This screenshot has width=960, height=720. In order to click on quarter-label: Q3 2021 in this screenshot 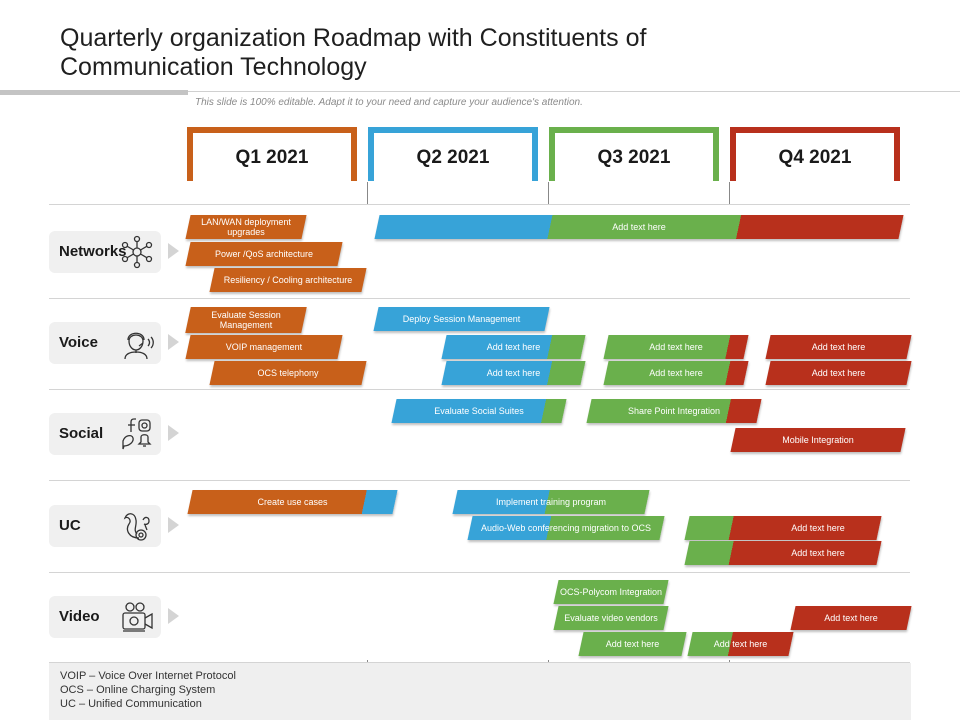, I will do `click(634, 157)`.